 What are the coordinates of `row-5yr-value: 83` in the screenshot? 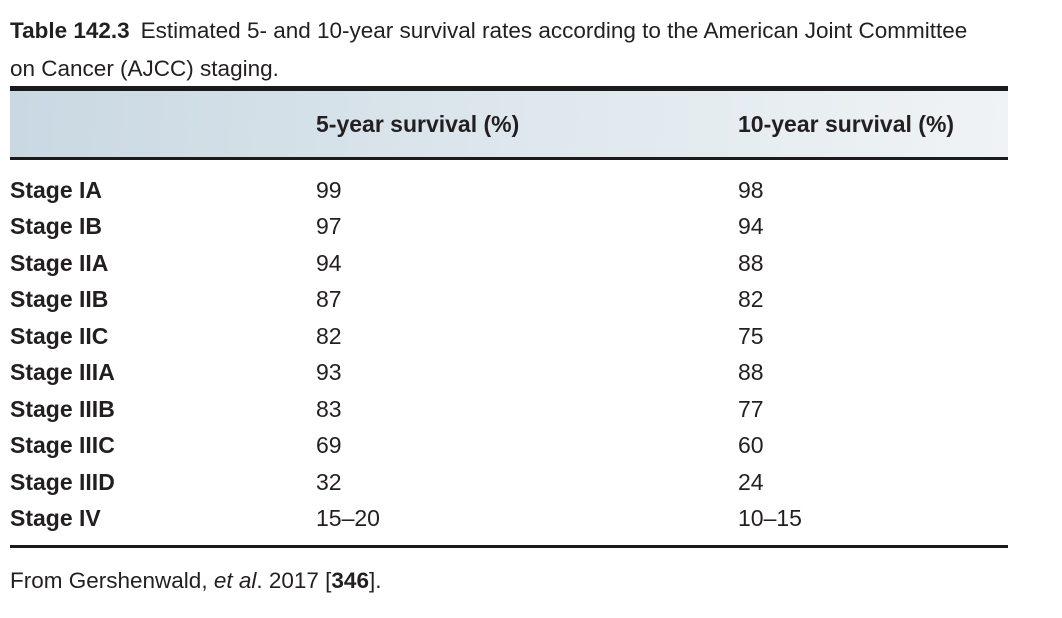 It's located at (329, 408).